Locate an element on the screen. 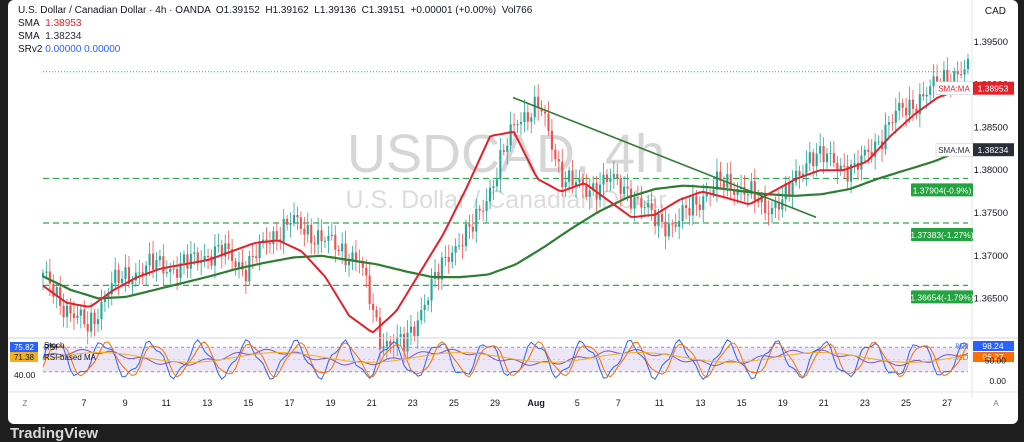  osc-left-badge is located at coordinates (24, 347).